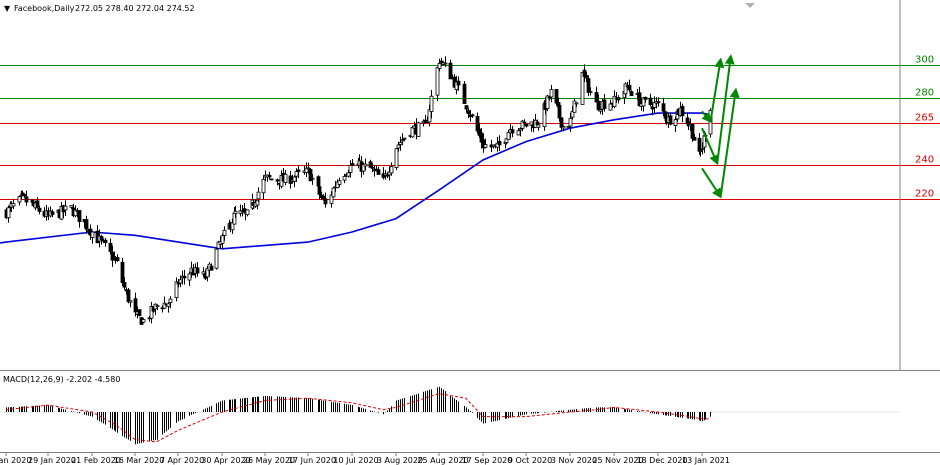  What do you see at coordinates (617, 460) in the screenshot?
I see `x-tick-label: 25 Nov 2020` at bounding box center [617, 460].